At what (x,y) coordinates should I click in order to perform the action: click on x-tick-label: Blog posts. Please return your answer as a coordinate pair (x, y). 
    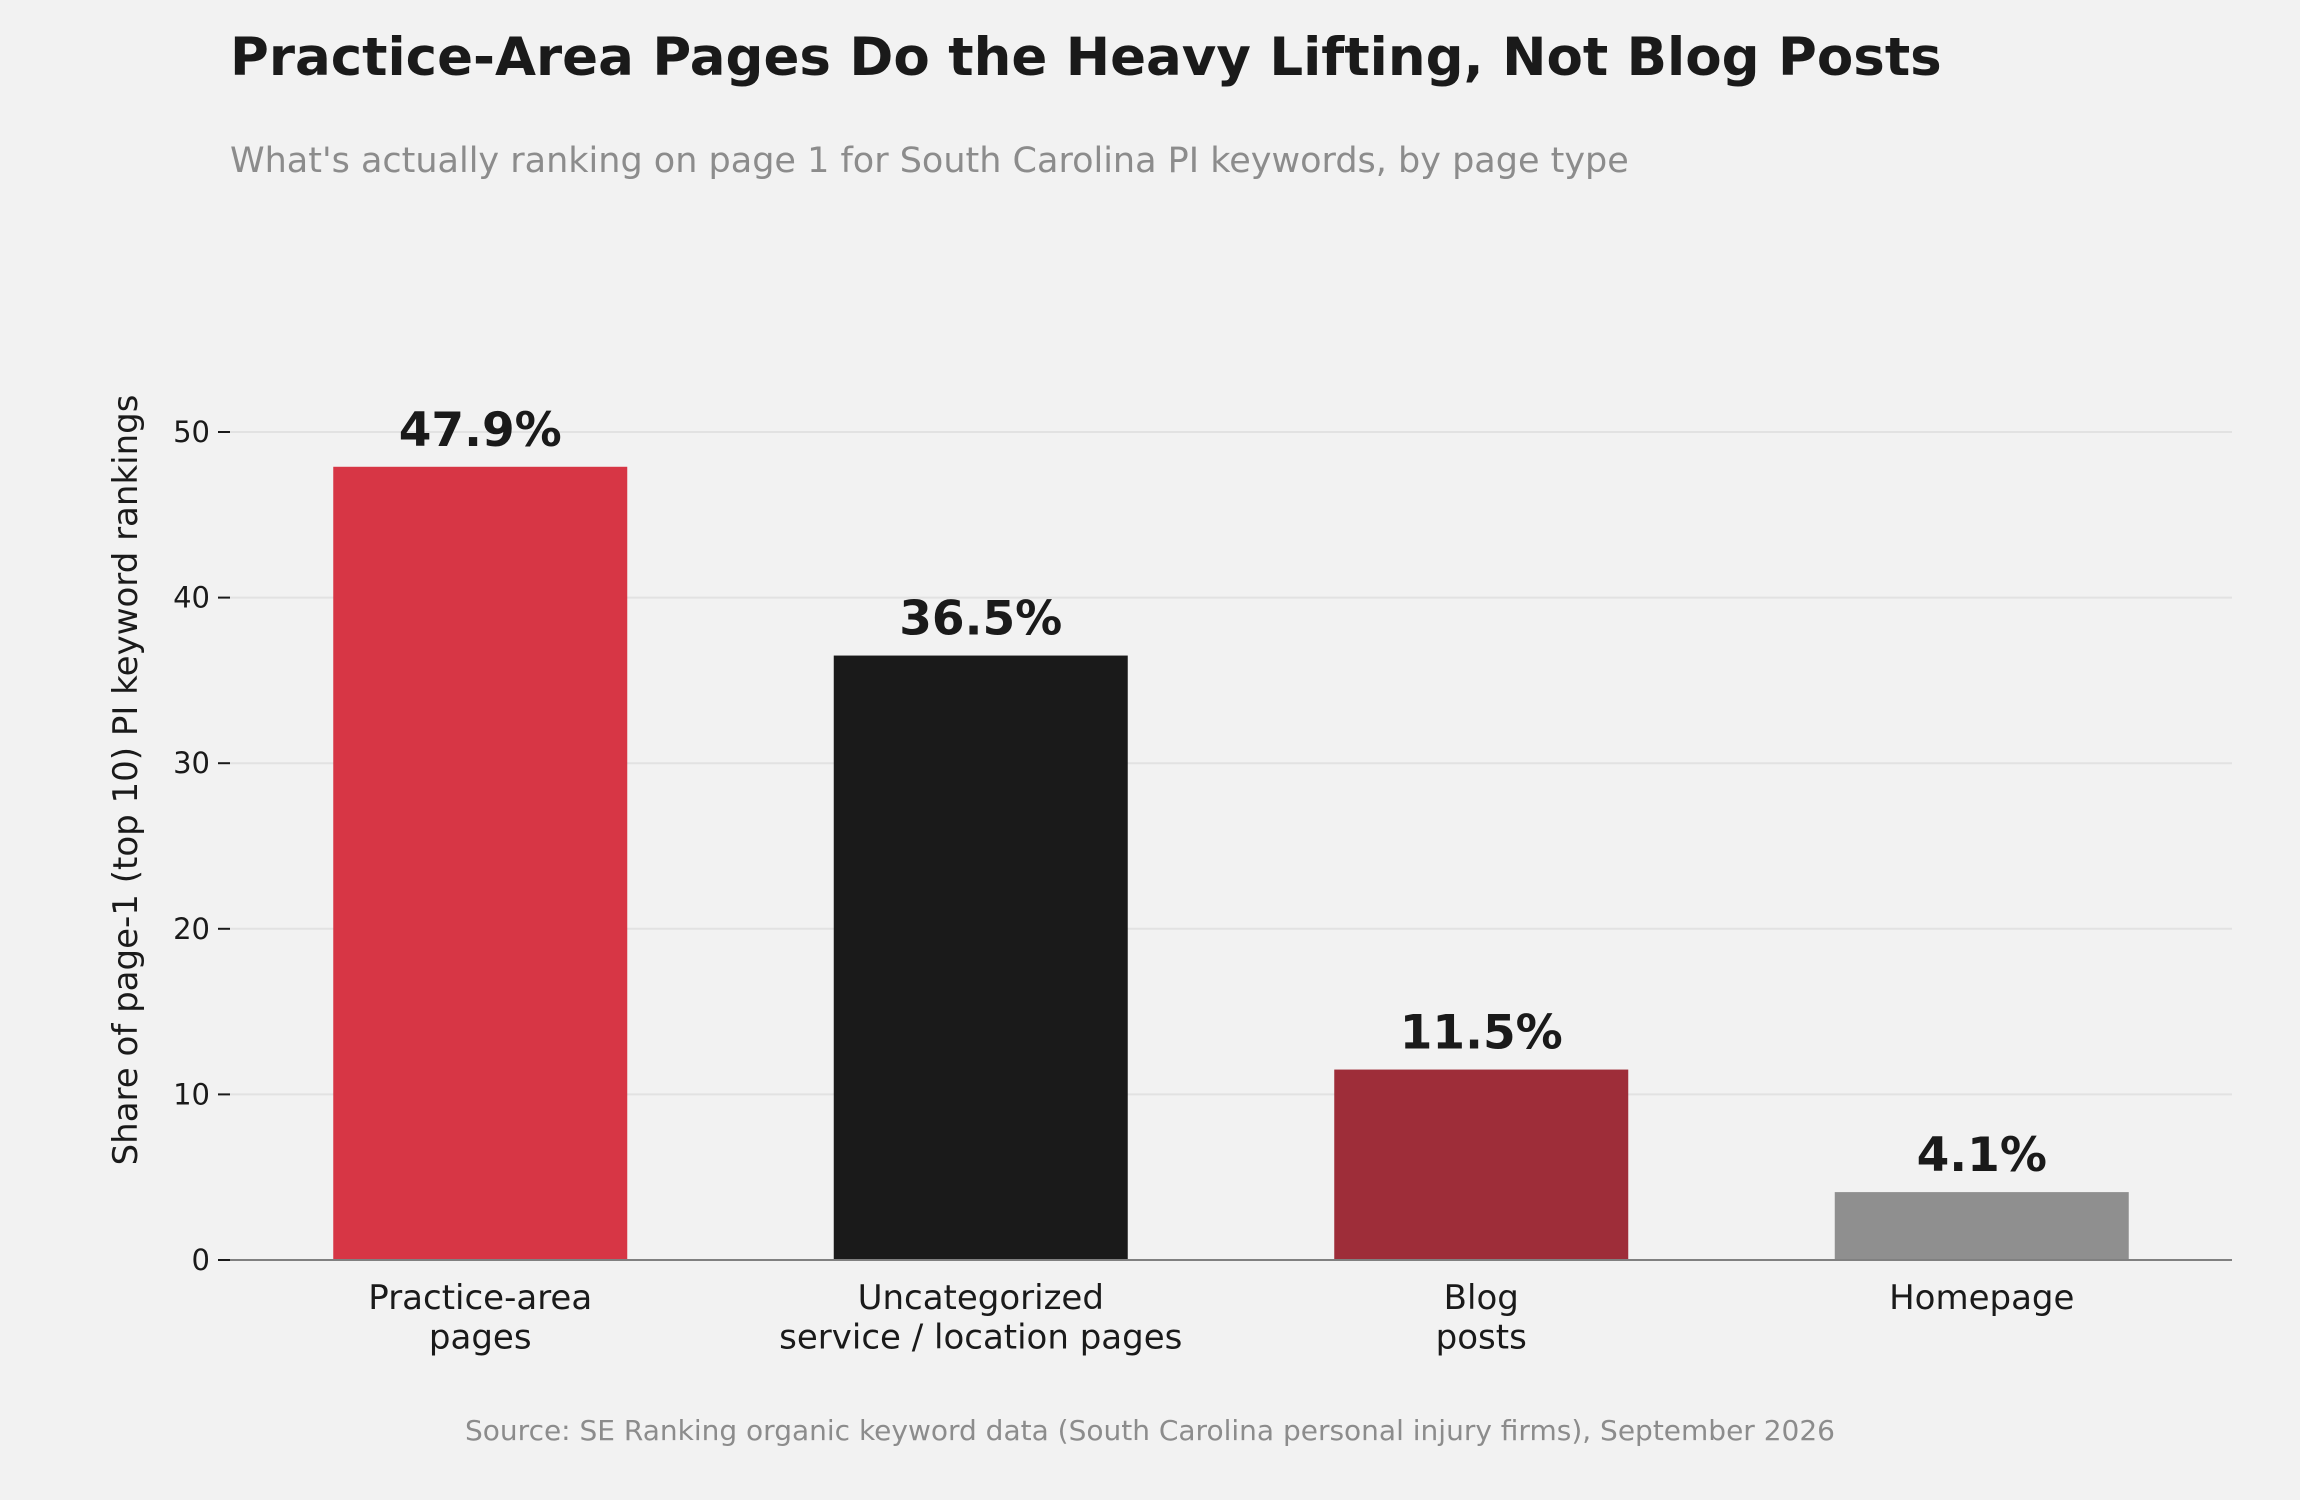
    Looking at the image, I should click on (1481, 1318).